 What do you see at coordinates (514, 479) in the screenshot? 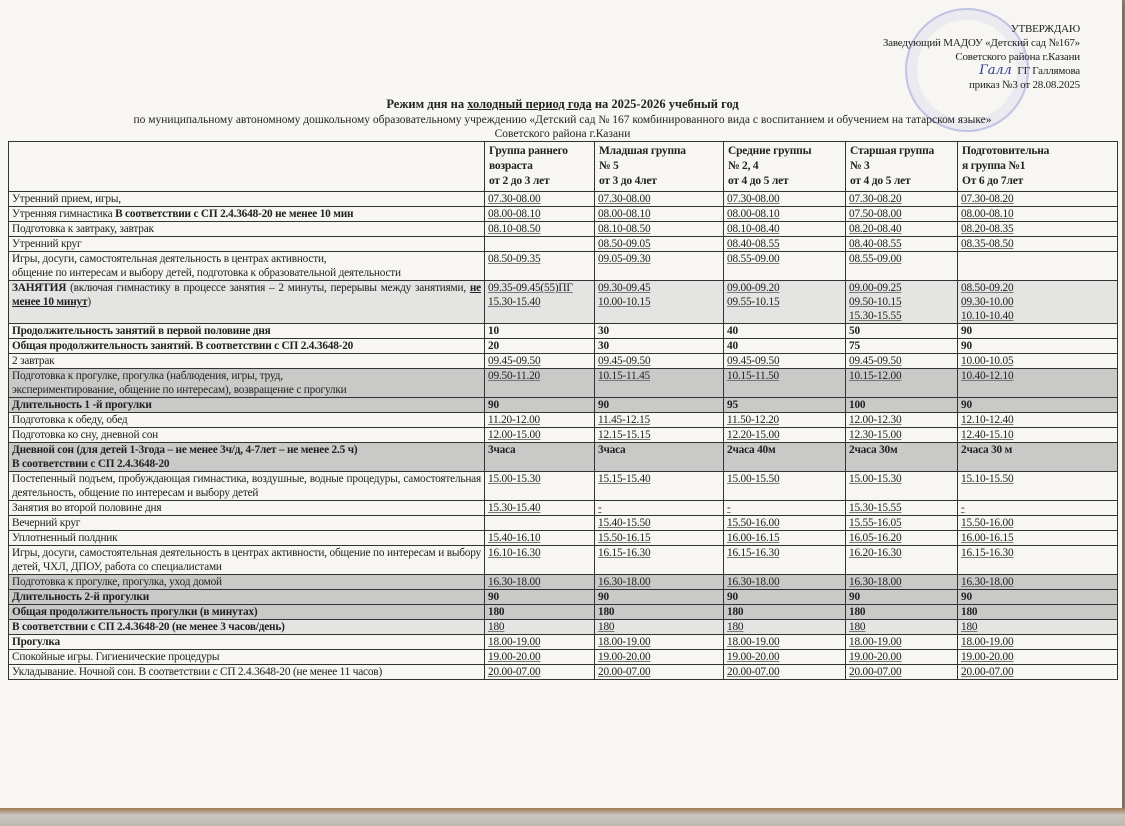
I see `time-value: 15.00-15.30` at bounding box center [514, 479].